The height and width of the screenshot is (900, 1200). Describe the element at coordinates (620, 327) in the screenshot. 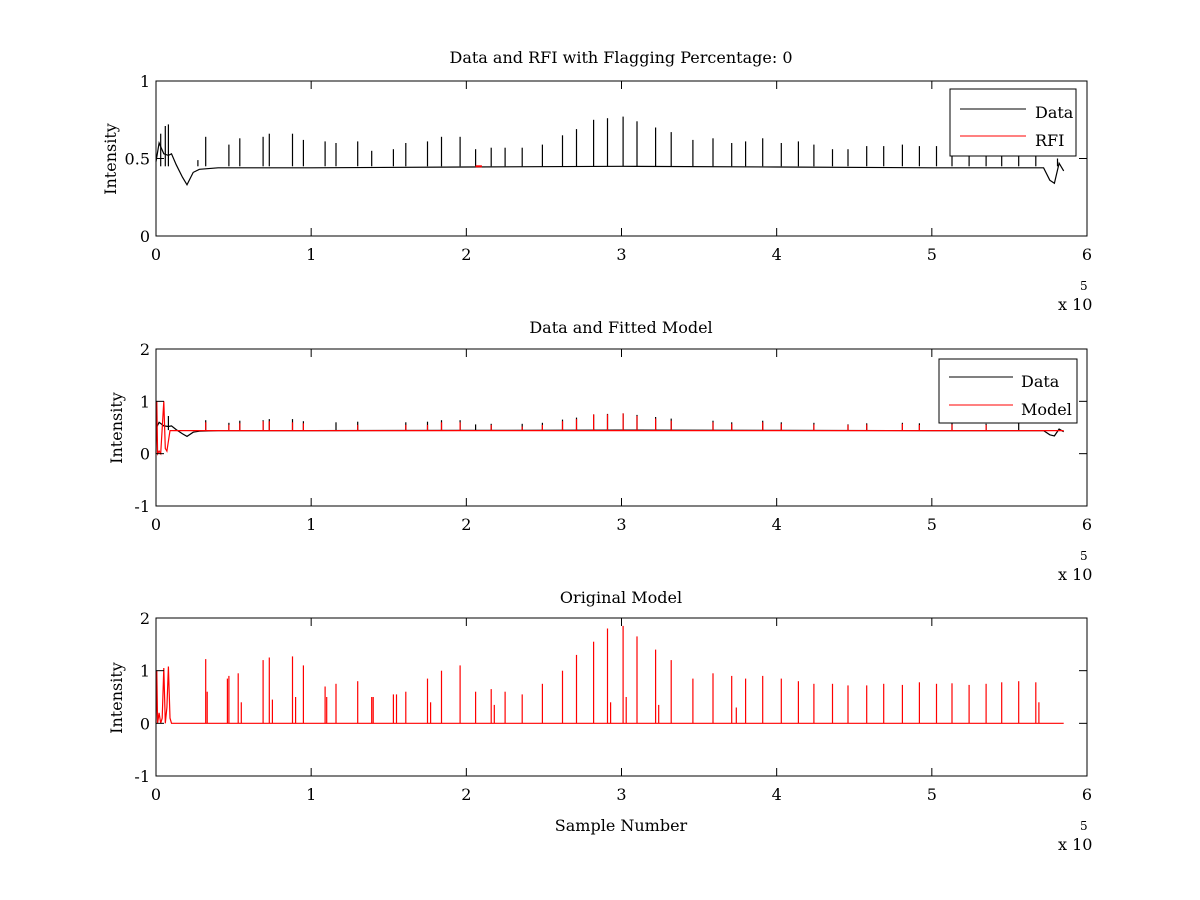

I see `subplot-title: Data and Fitted Model` at that location.